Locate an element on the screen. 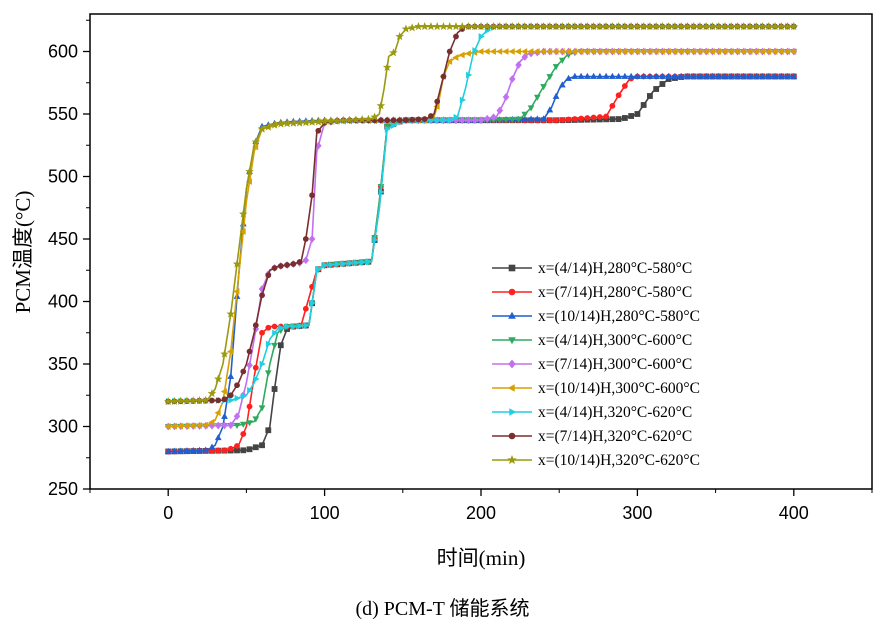 The height and width of the screenshot is (630, 885). legend-label: x=(4/14)H,320°C-620°C is located at coordinates (615, 412).